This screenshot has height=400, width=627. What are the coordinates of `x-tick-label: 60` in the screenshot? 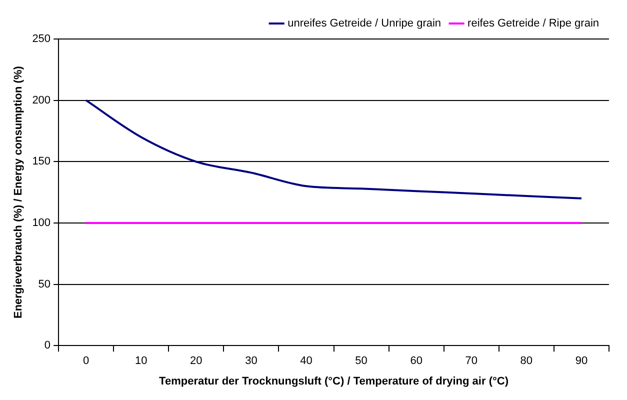 It's located at (416, 361).